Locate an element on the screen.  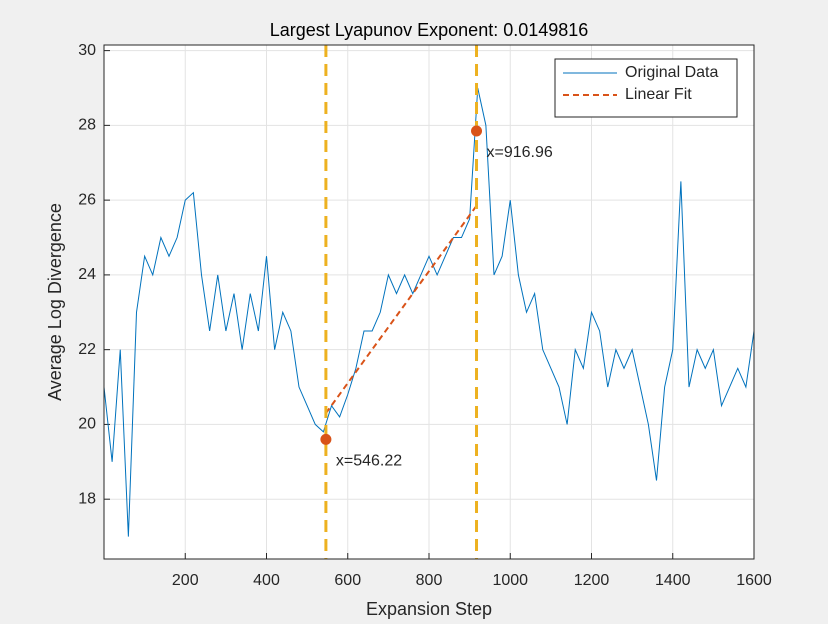
x-tick-label: 1000 is located at coordinates (510, 580).